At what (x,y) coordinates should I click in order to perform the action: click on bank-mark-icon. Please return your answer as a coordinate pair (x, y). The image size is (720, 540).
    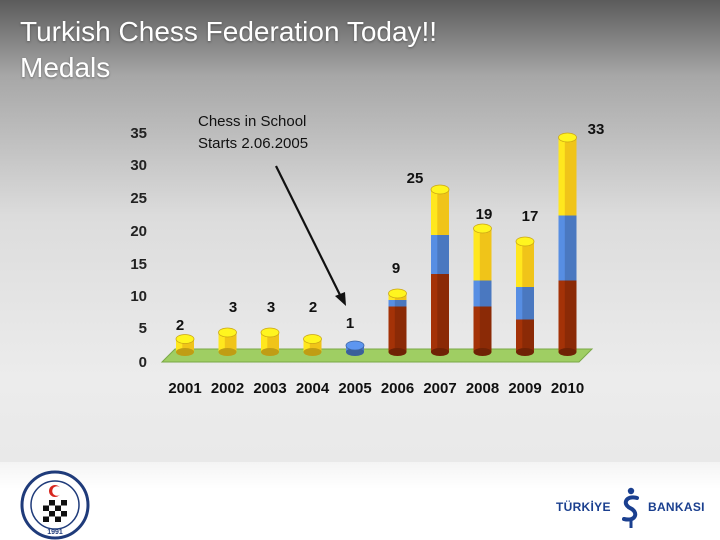
    Looking at the image, I should click on (630, 507).